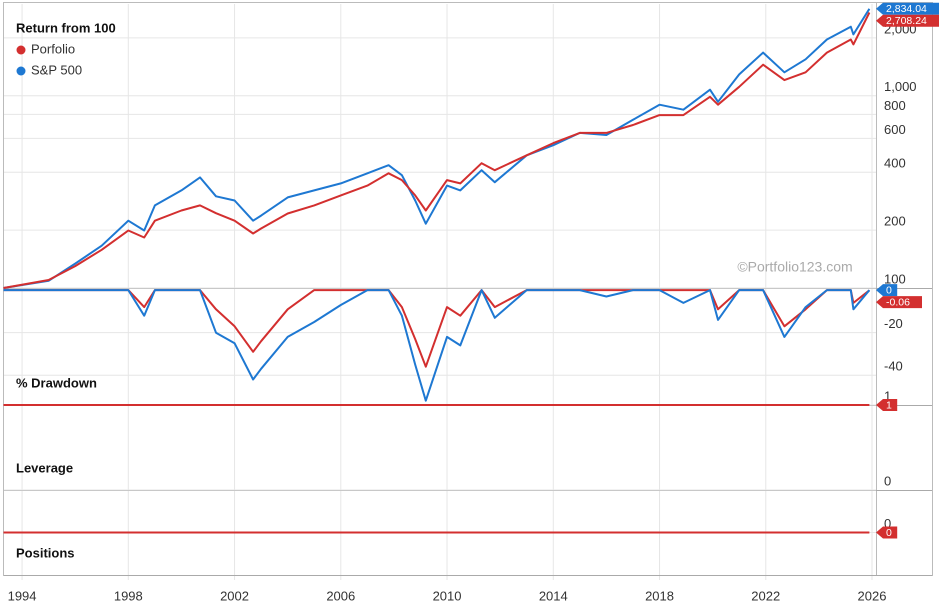 The width and height of the screenshot is (939, 607). I want to click on x-tick-label: 2022, so click(765, 595).